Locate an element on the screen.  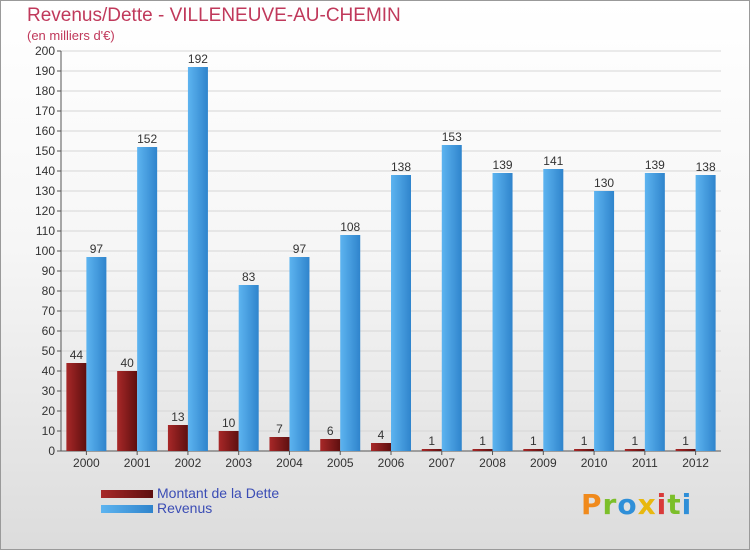
x-tick-label: 2002 is located at coordinates (188, 463).